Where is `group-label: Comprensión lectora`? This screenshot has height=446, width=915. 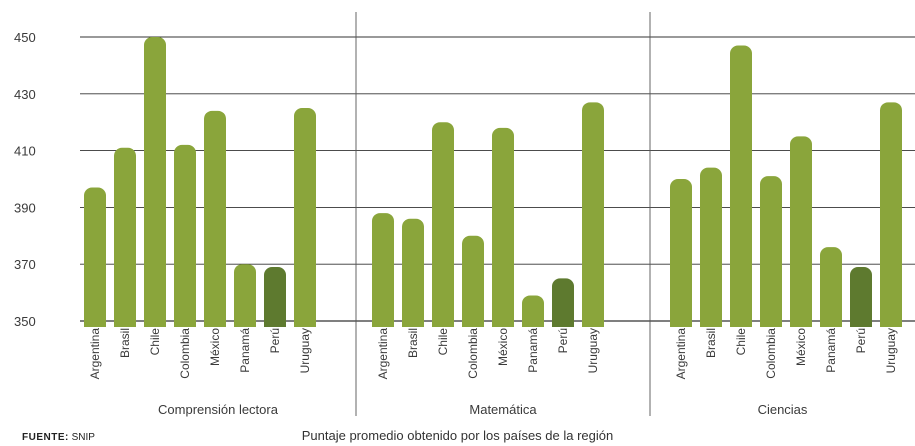 group-label: Comprensión lectora is located at coordinates (218, 409).